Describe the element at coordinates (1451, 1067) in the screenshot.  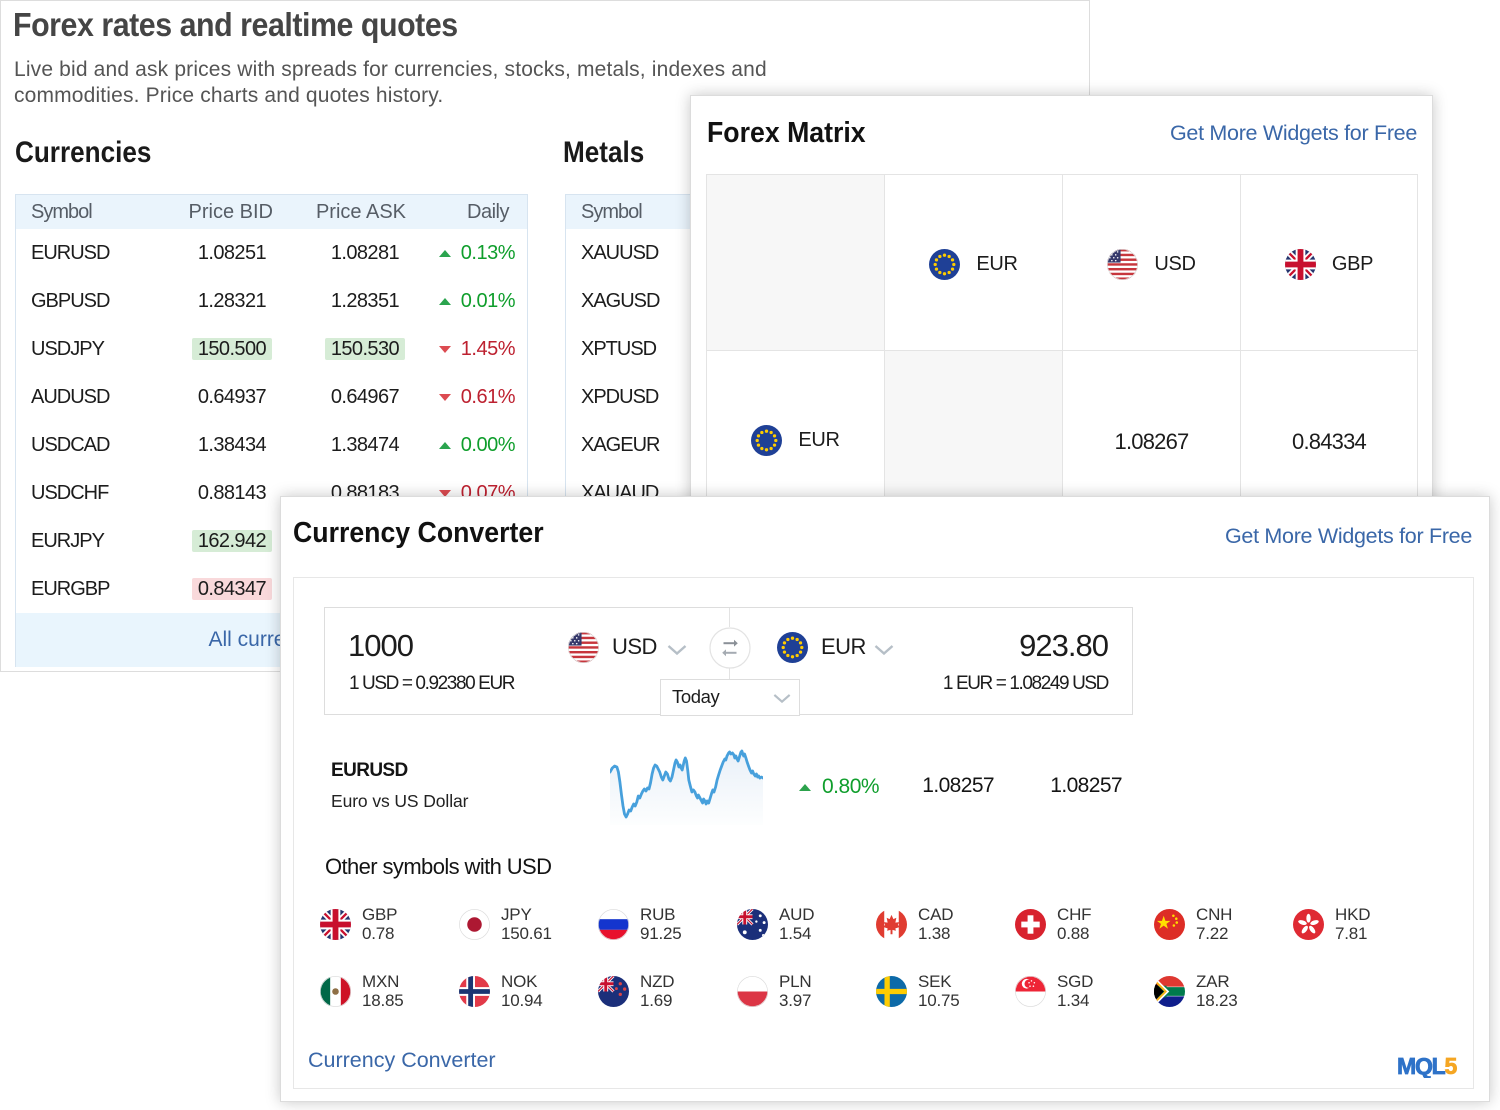
I see `svg-text: 5` at that location.